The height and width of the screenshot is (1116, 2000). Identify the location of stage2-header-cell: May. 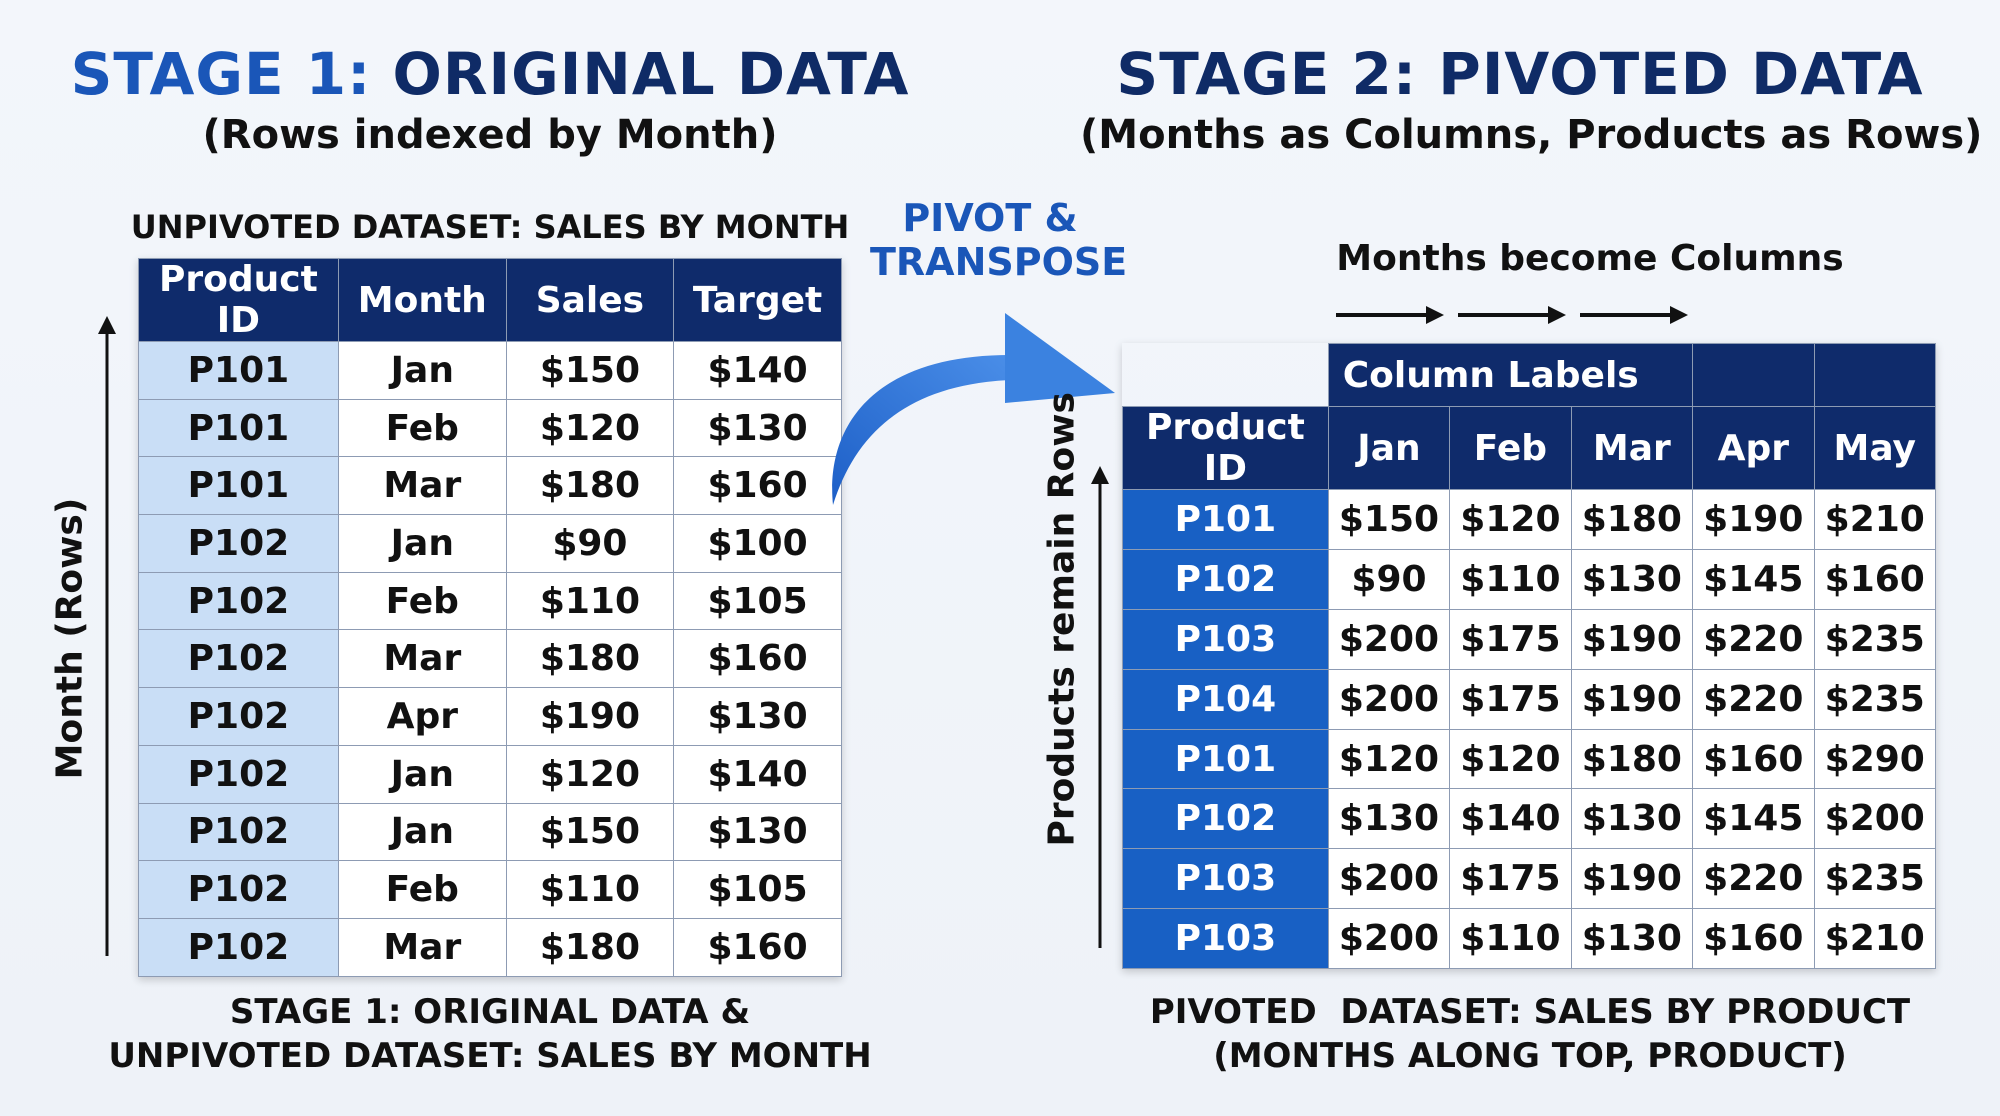
(1874, 448).